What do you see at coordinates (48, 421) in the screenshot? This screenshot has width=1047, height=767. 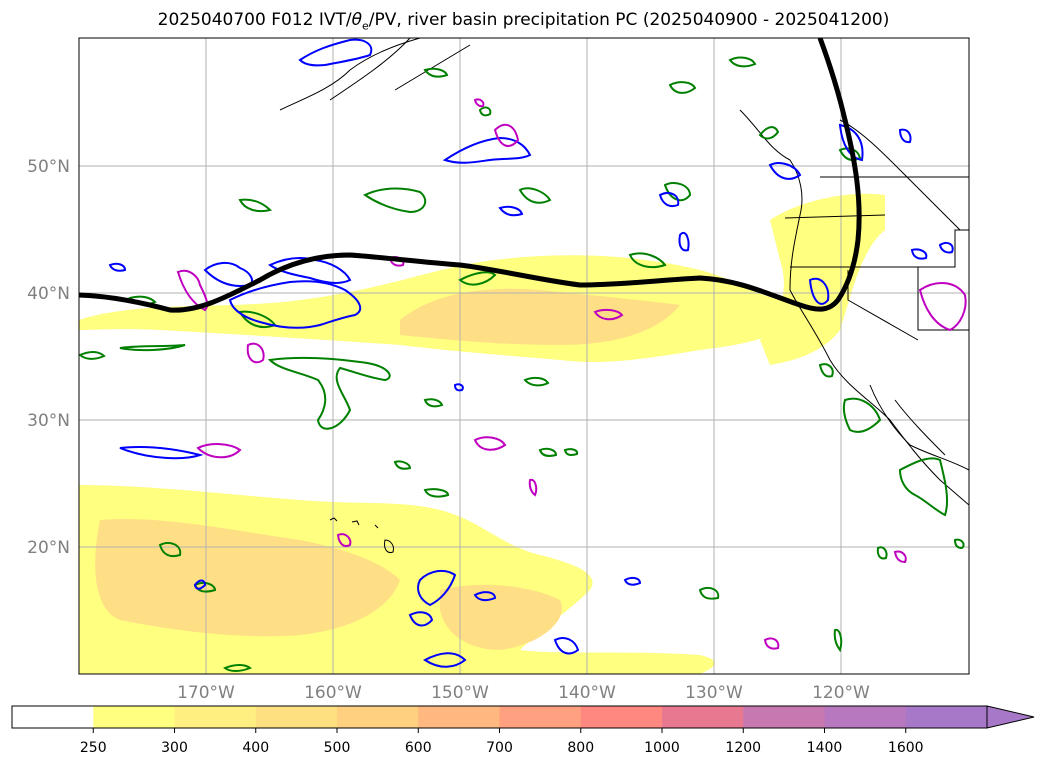 I see `lat-label: 30°N` at bounding box center [48, 421].